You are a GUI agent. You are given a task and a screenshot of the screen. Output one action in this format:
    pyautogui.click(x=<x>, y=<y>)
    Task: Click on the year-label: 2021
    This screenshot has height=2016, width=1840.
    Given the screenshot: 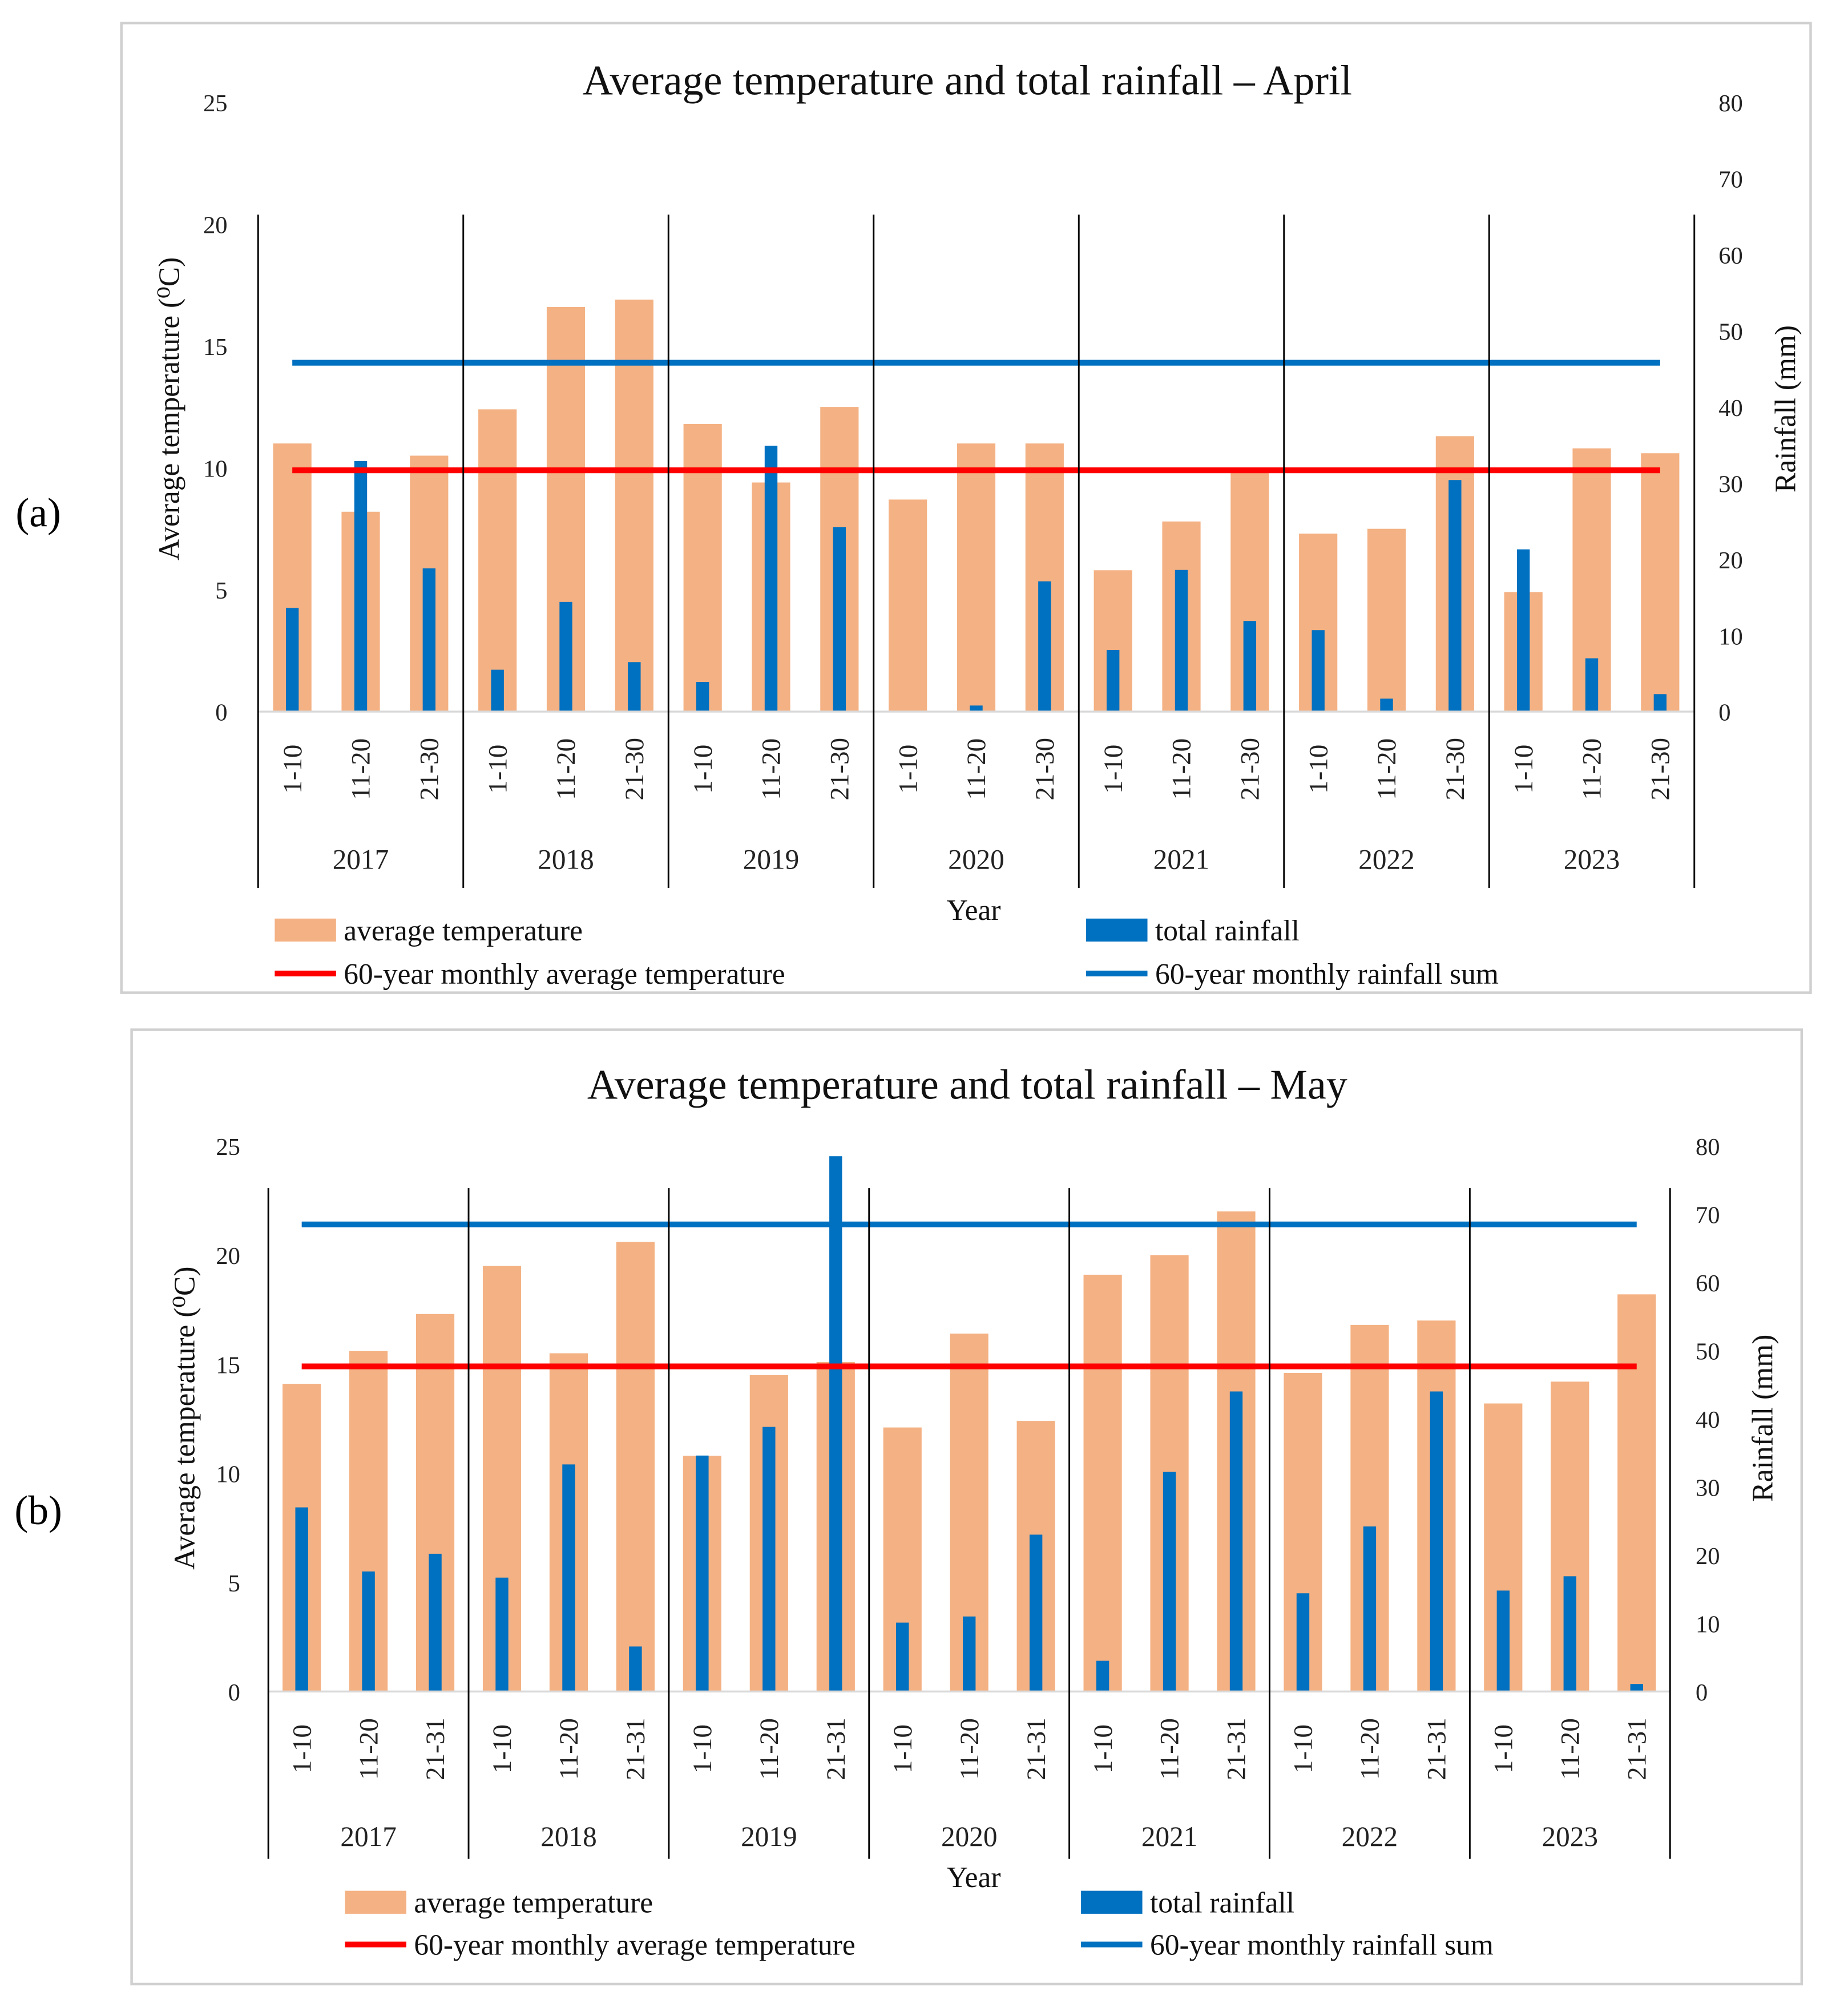 What is the action you would take?
    pyautogui.click(x=1169, y=1837)
    